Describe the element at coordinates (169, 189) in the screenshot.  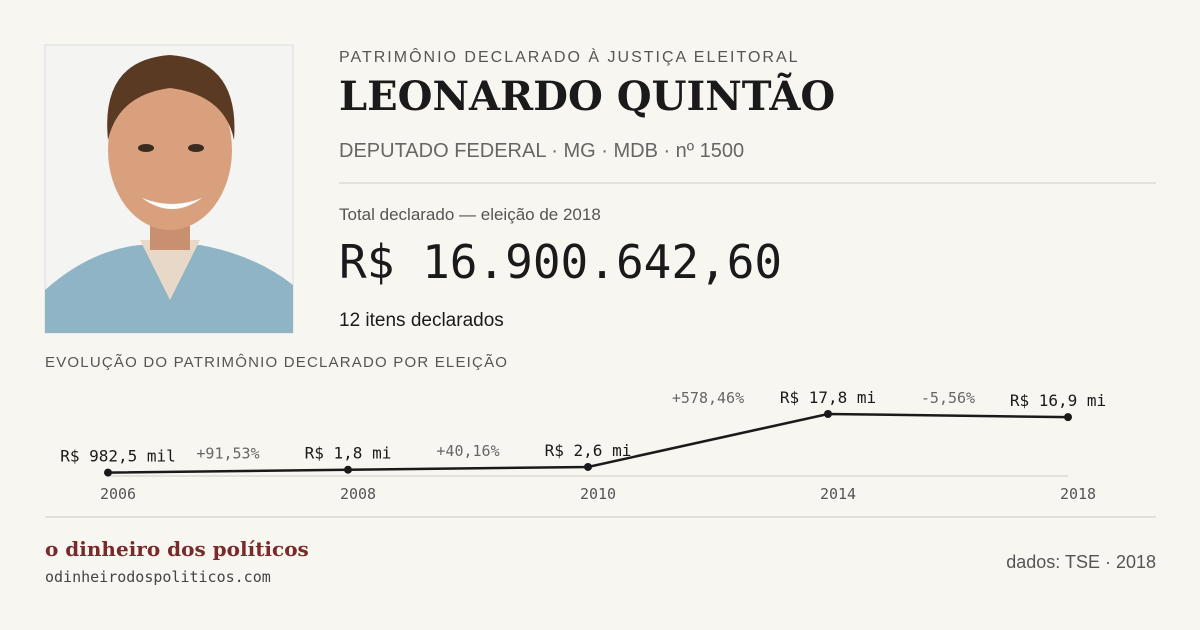
I see `portrait` at that location.